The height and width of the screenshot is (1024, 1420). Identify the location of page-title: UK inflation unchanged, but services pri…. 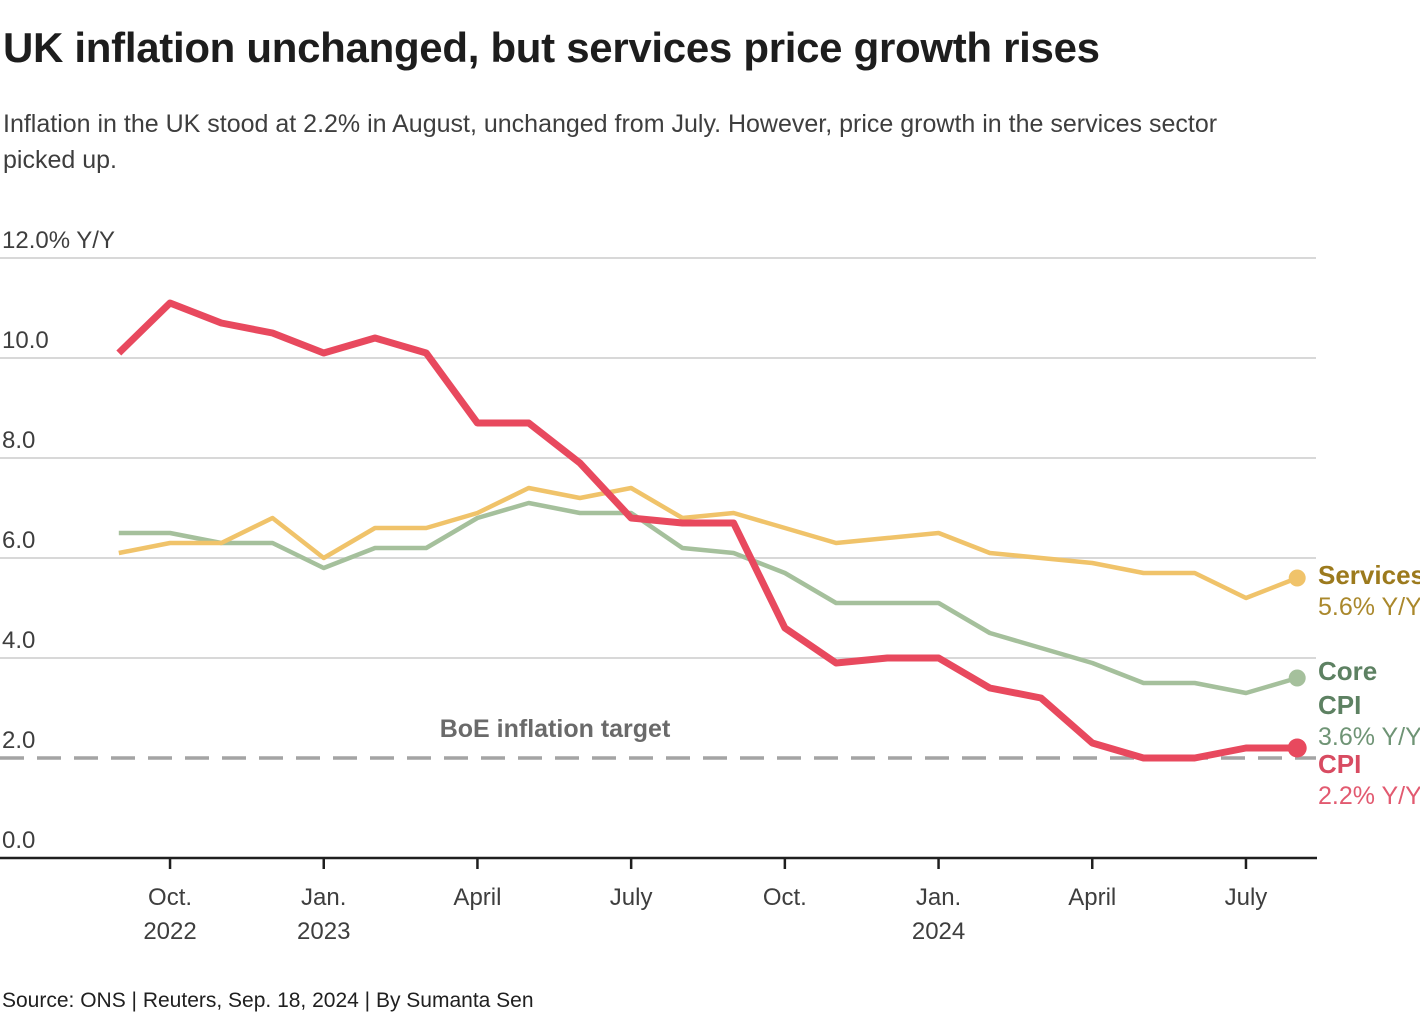
(551, 47).